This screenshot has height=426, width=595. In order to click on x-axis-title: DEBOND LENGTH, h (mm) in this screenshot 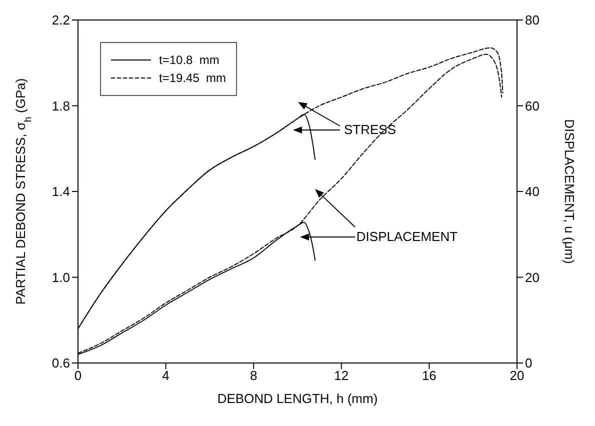, I will do `click(297, 398)`.